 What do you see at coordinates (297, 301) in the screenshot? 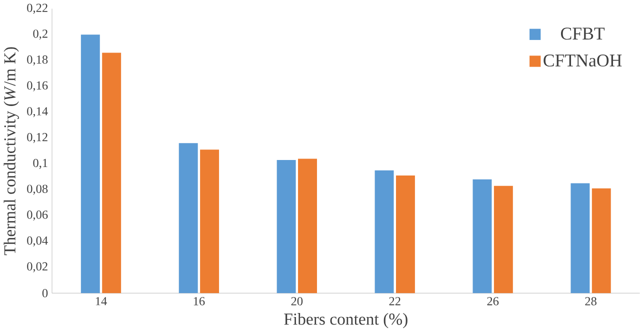
I see `x-tick-label: 20` at bounding box center [297, 301].